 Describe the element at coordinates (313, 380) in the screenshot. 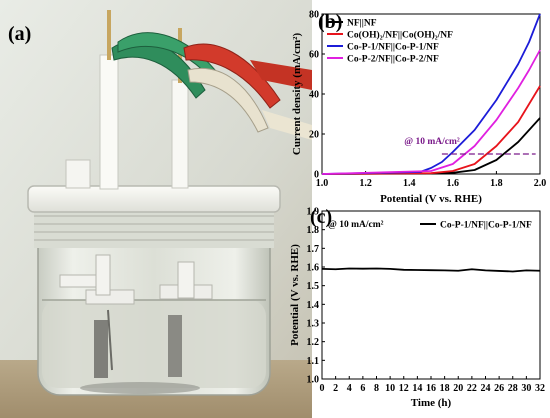

I see `y-tick-label: 1.0` at that location.